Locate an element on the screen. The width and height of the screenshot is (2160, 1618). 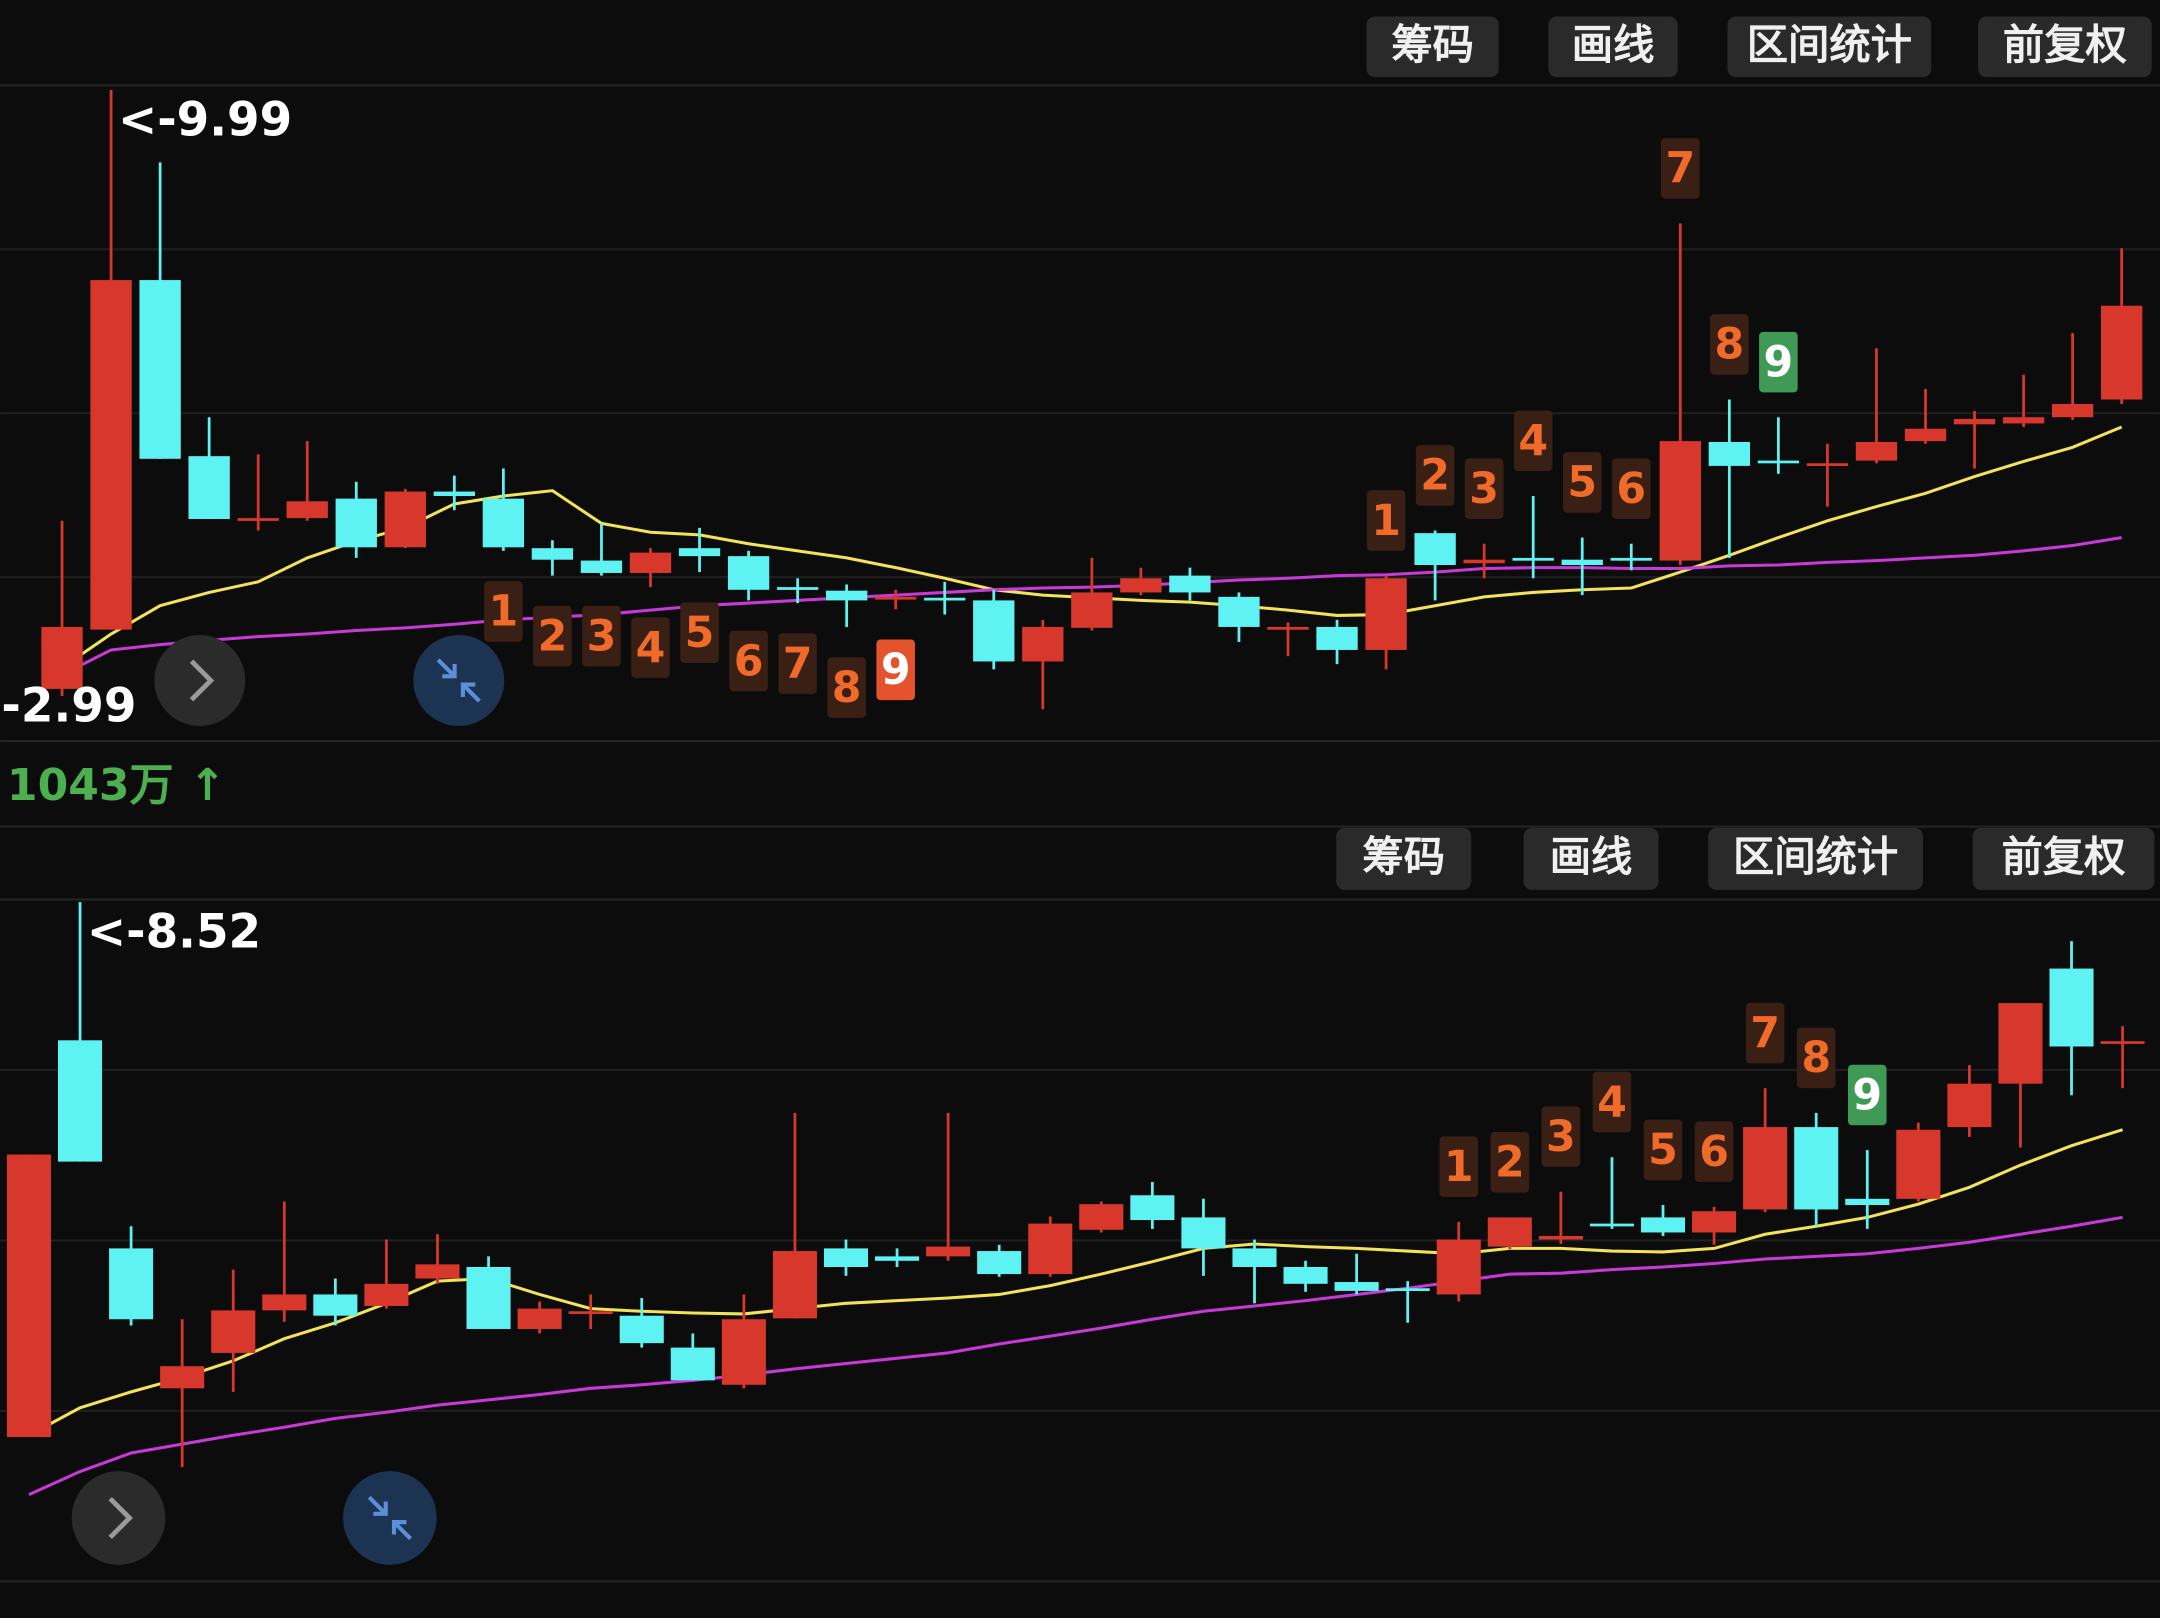
setup-count: 6 is located at coordinates (749, 661).